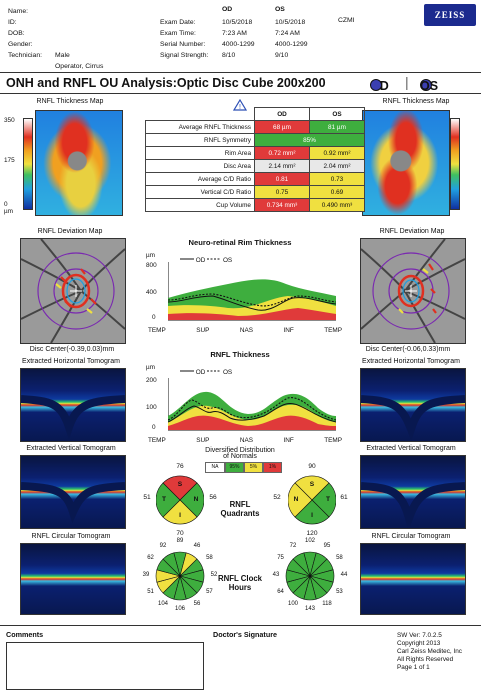 The width and height of the screenshot is (481, 691). Describe the element at coordinates (70, 231) in the screenshot. I see `od-deviation-map-title: RNFL Deviation Map` at that location.